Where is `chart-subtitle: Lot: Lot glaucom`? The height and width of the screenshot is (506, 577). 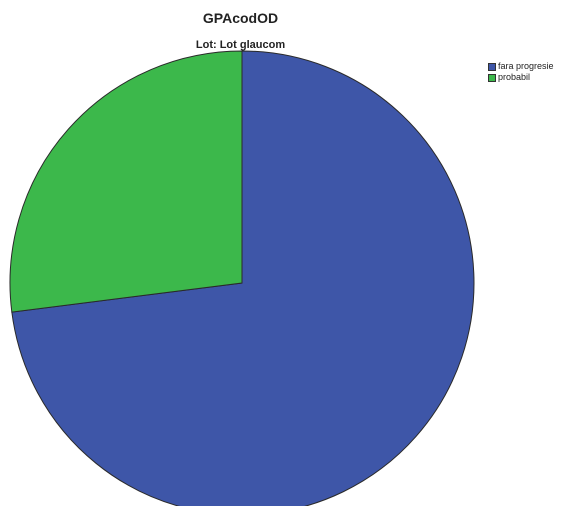
chart-subtitle: Lot: Lot glaucom is located at coordinates (240, 45).